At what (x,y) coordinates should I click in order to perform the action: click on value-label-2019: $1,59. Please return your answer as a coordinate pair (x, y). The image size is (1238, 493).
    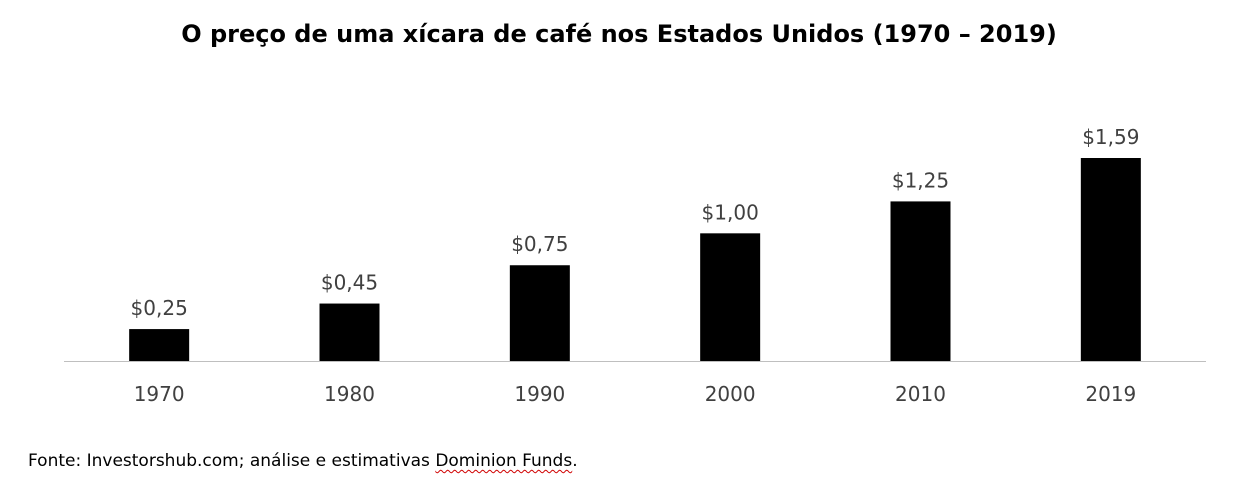
    Looking at the image, I should click on (1110, 137).